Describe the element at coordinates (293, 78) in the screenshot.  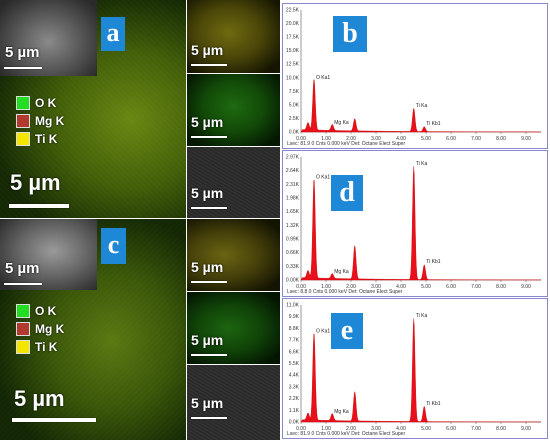
I see `y-tick-label: 10.0K` at that location.